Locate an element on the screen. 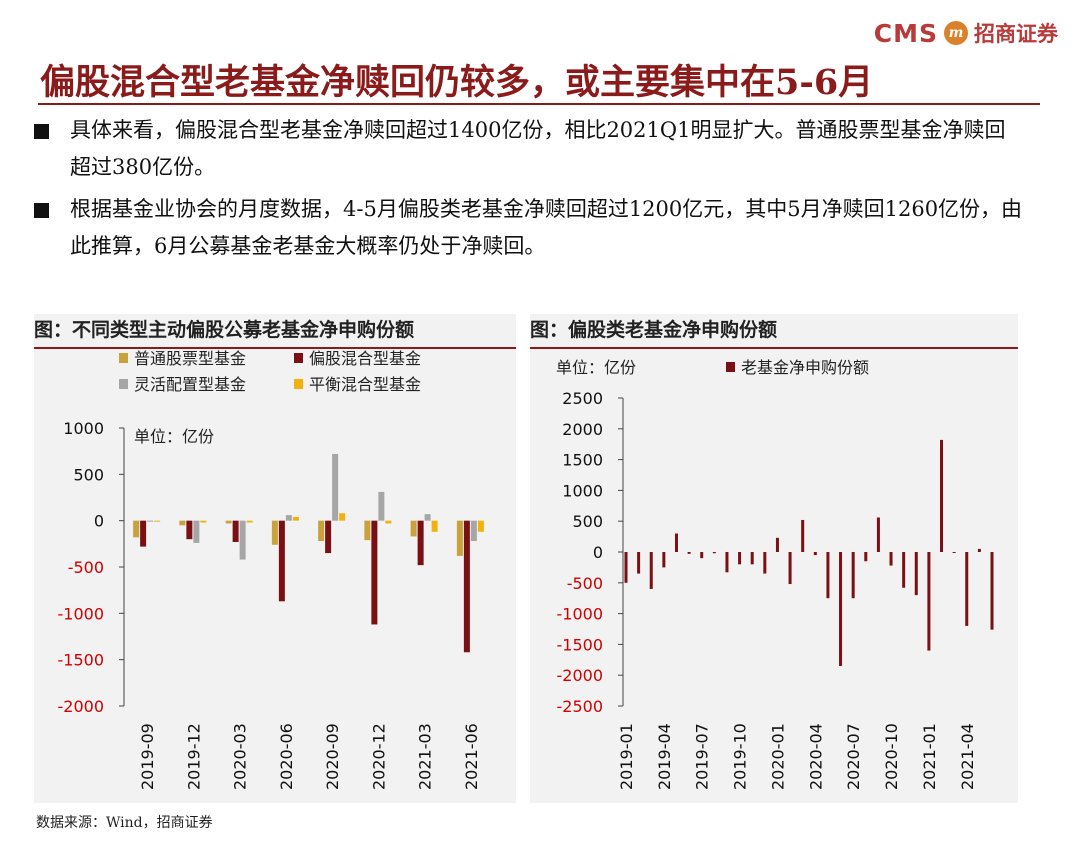  page-title: 偏股混合型老基金净赎回仍较多，或主要集中在5-6月 is located at coordinates (457, 82).